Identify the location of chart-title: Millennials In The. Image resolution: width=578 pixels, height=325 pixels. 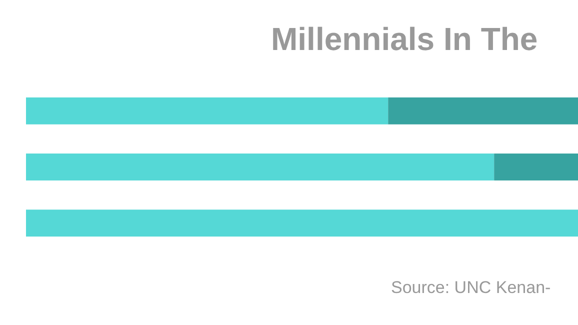
(404, 39).